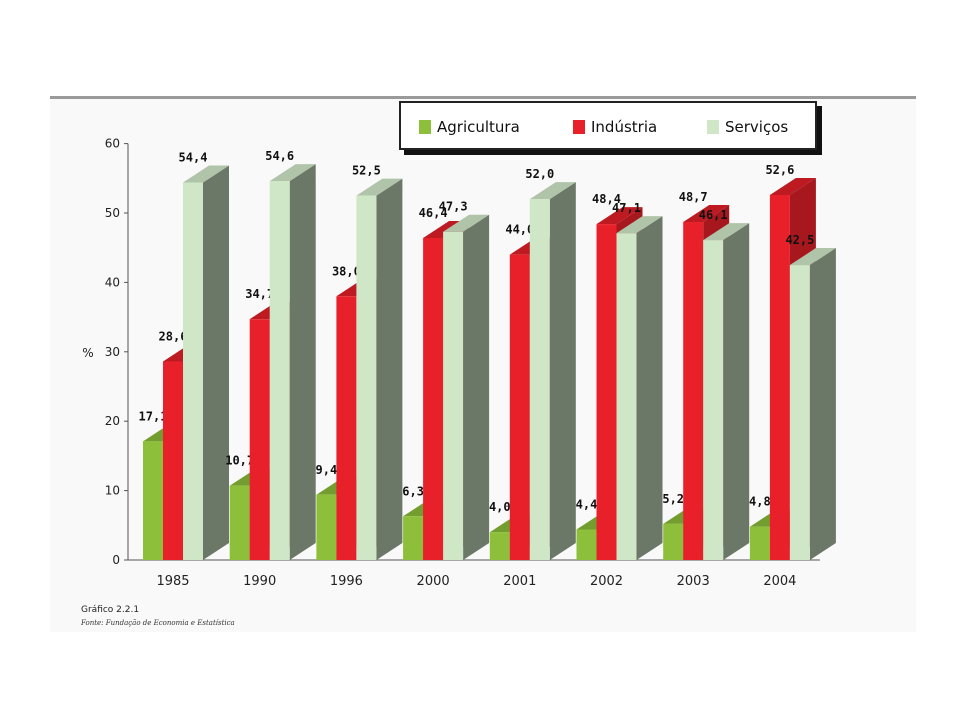 Image resolution: width=960 pixels, height=720 pixels. What do you see at coordinates (413, 491) in the screenshot?
I see `data-label-agricultura-2000: 6,3` at bounding box center [413, 491].